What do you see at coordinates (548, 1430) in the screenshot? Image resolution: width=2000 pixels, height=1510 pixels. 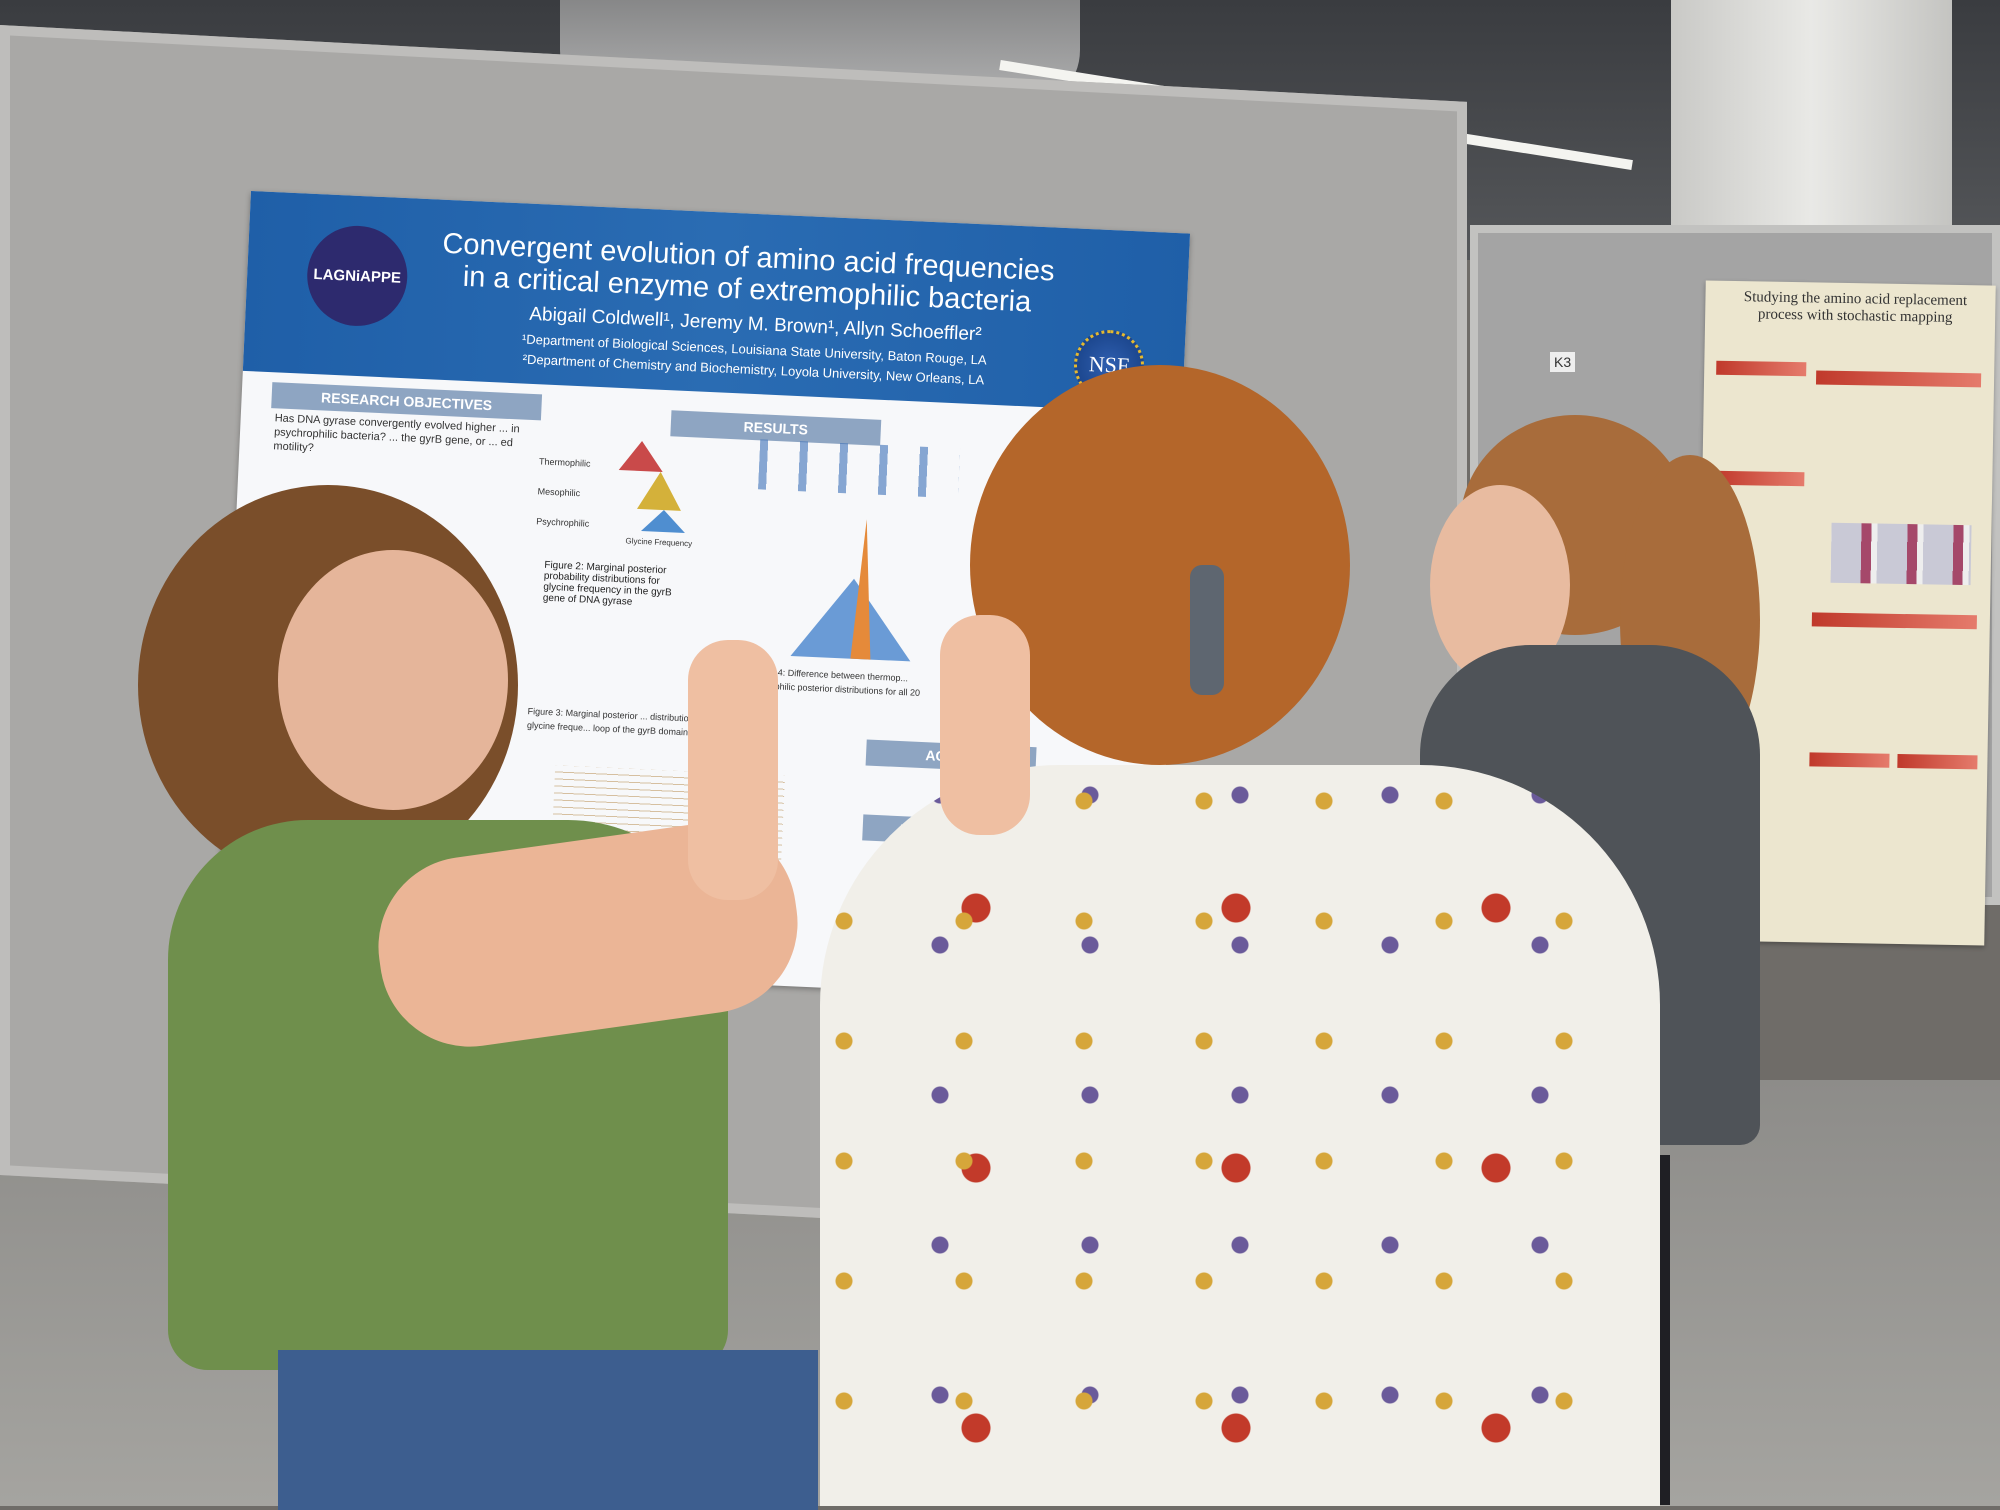 I see `jeans` at bounding box center [548, 1430].